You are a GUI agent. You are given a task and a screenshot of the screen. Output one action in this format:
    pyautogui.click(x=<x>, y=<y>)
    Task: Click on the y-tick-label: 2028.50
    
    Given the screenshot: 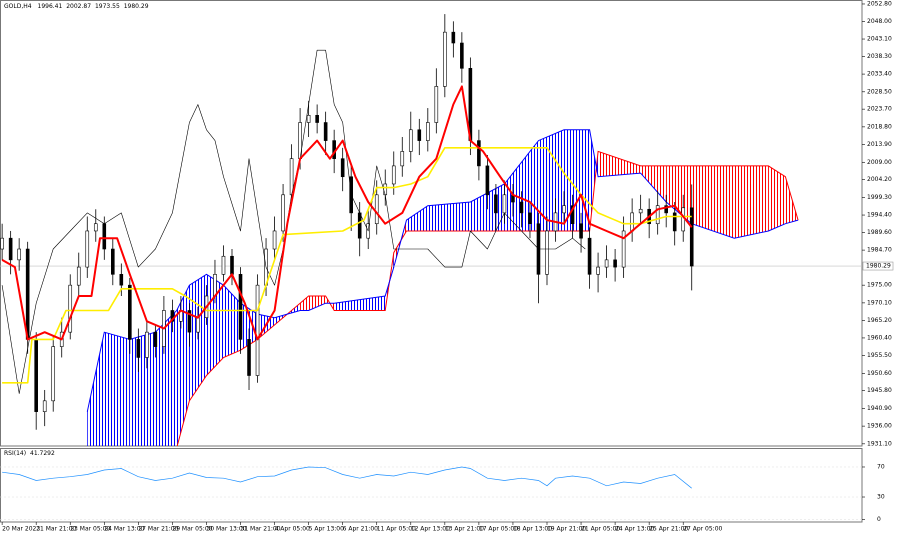 What is the action you would take?
    pyautogui.click(x=879, y=91)
    